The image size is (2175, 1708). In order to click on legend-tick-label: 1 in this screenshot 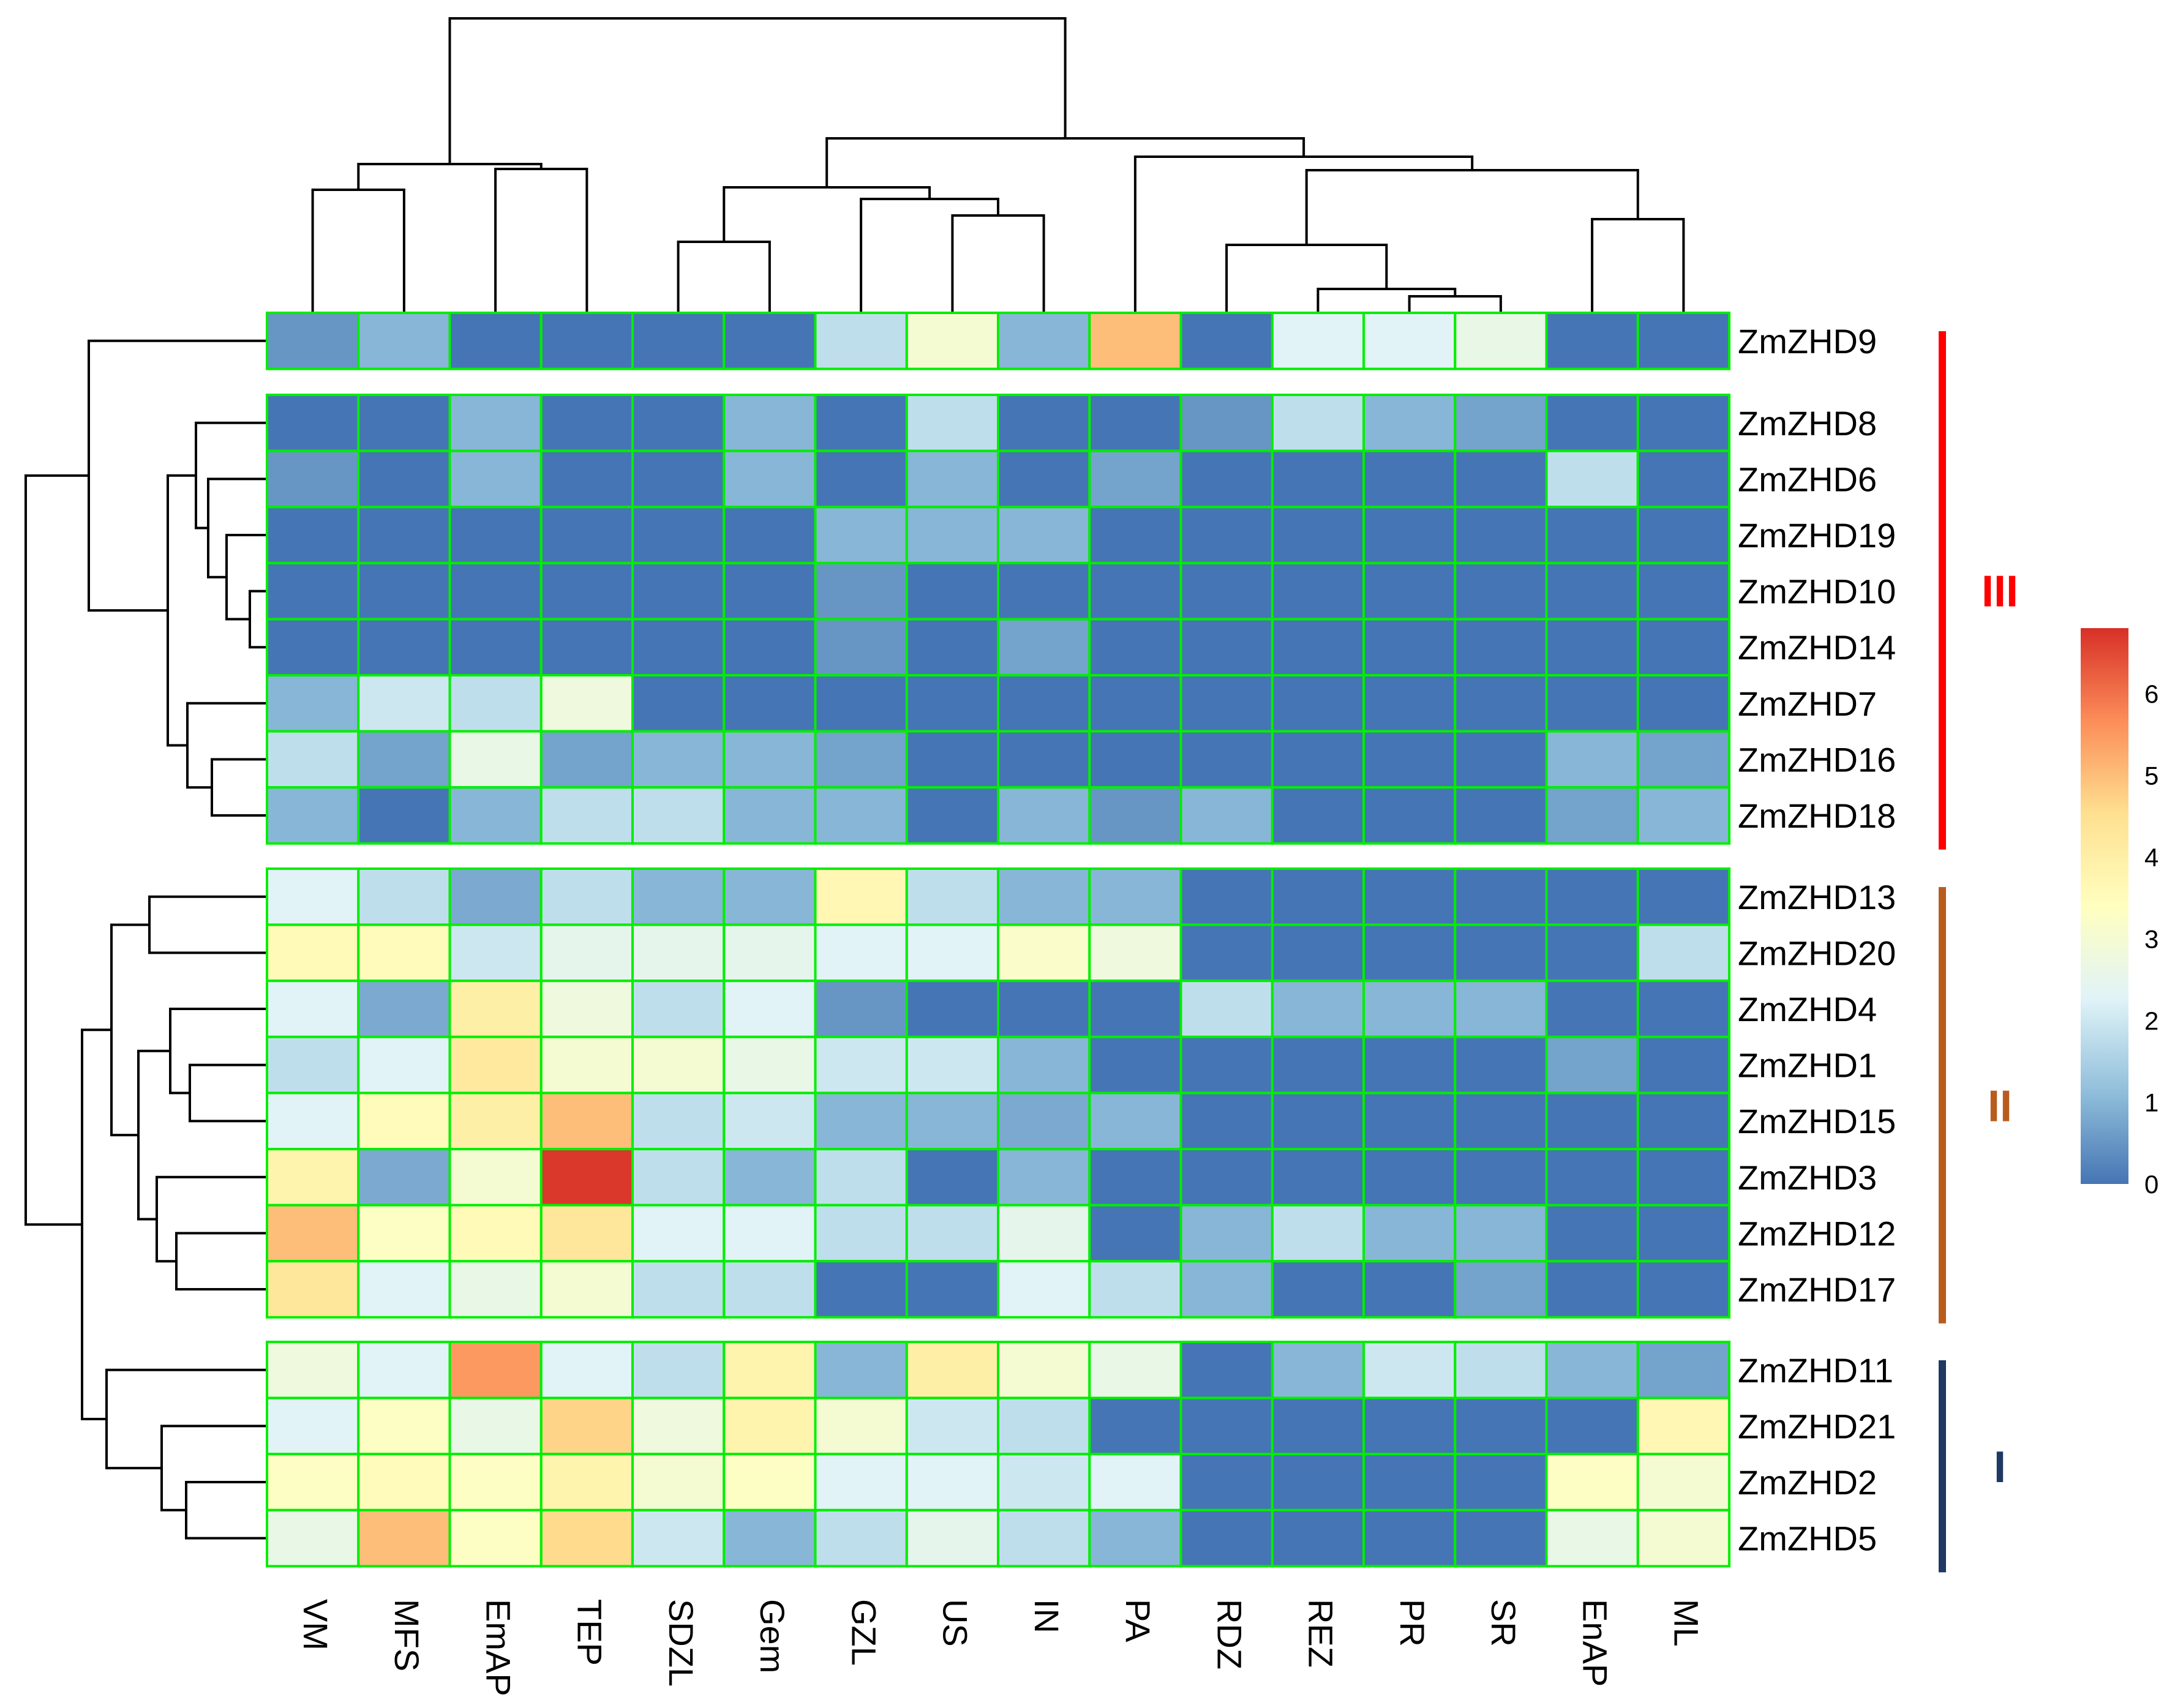, I will do `click(2151, 1102)`.